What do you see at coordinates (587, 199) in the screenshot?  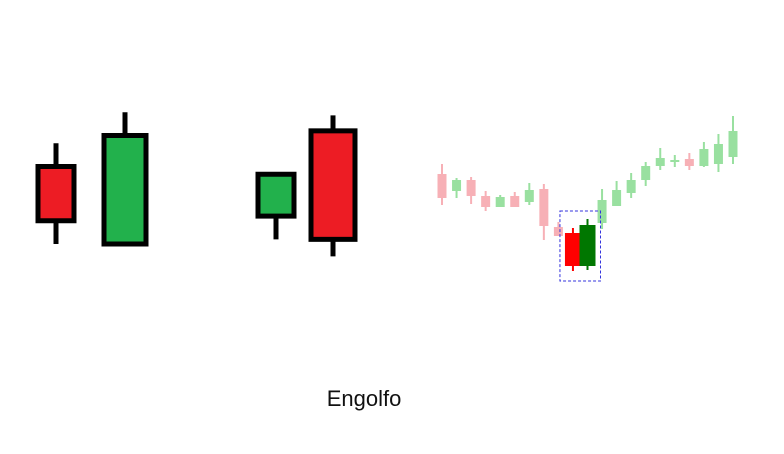 I see `market-chart` at bounding box center [587, 199].